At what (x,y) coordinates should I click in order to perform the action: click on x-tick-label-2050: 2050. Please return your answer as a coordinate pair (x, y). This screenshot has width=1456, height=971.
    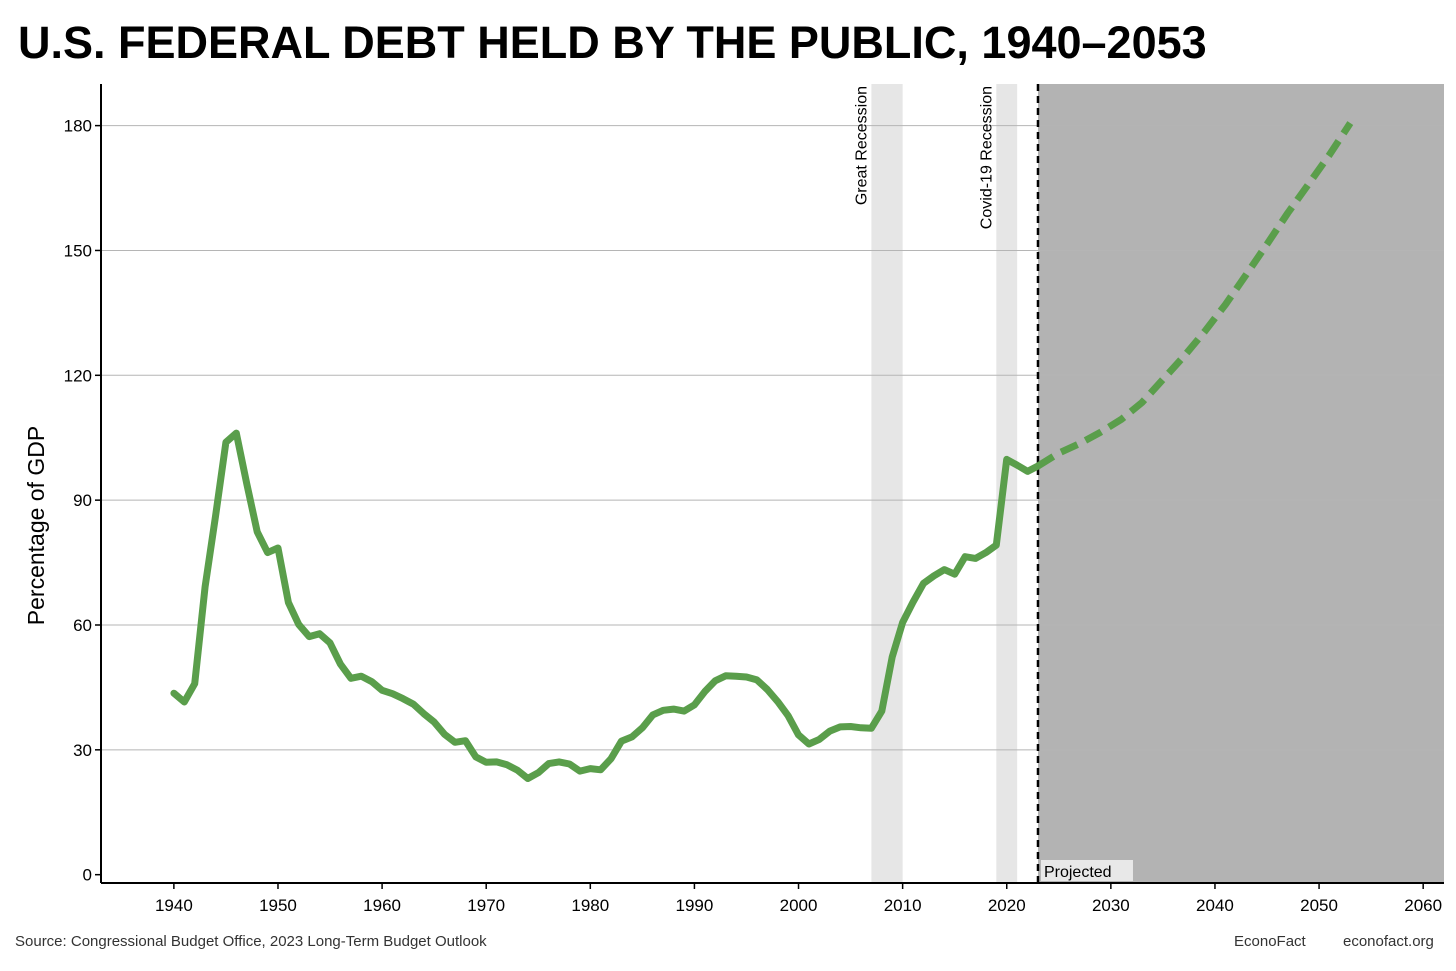
    Looking at the image, I should click on (1319, 905).